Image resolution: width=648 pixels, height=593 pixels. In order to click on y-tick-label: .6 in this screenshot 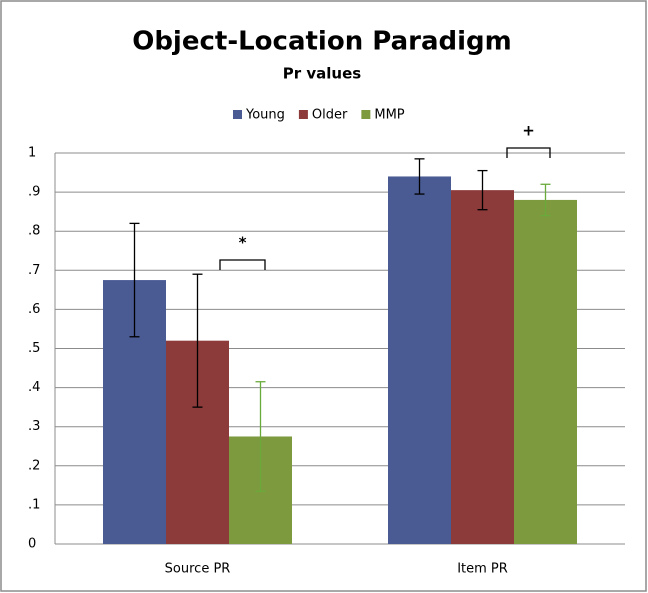, I will do `click(34, 309)`.